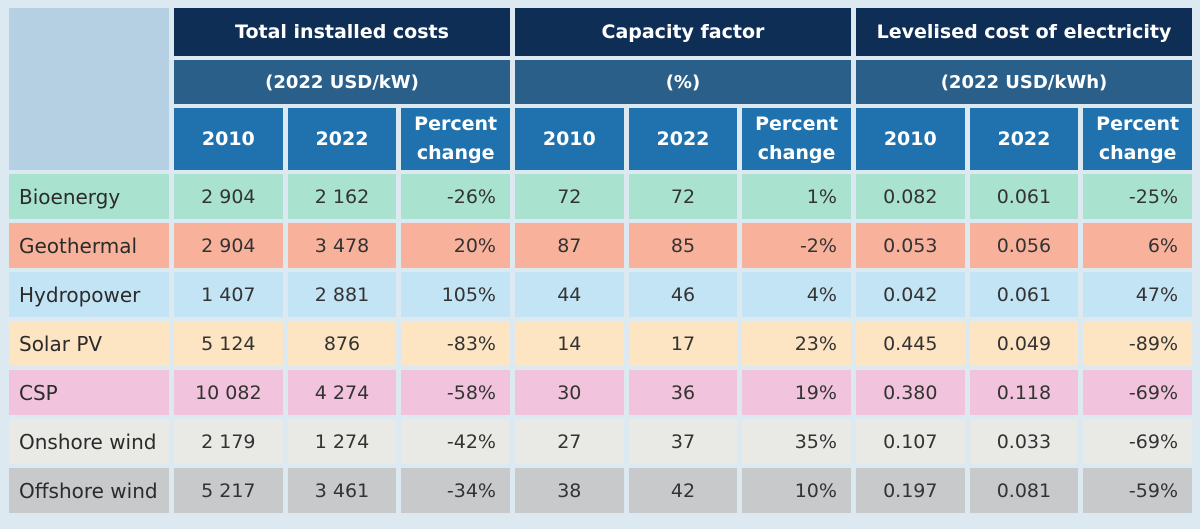  What do you see at coordinates (1137, 490) in the screenshot?
I see `lcoe-change-cell: -59%` at bounding box center [1137, 490].